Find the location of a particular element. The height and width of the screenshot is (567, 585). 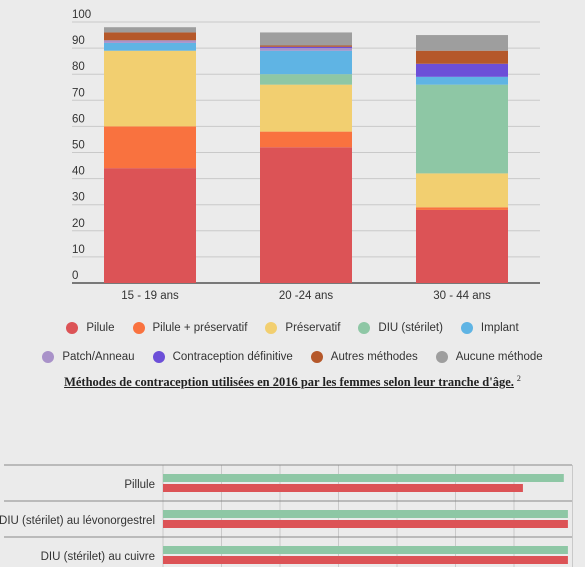

legend-label: DIU (stérilet) is located at coordinates (410, 328).